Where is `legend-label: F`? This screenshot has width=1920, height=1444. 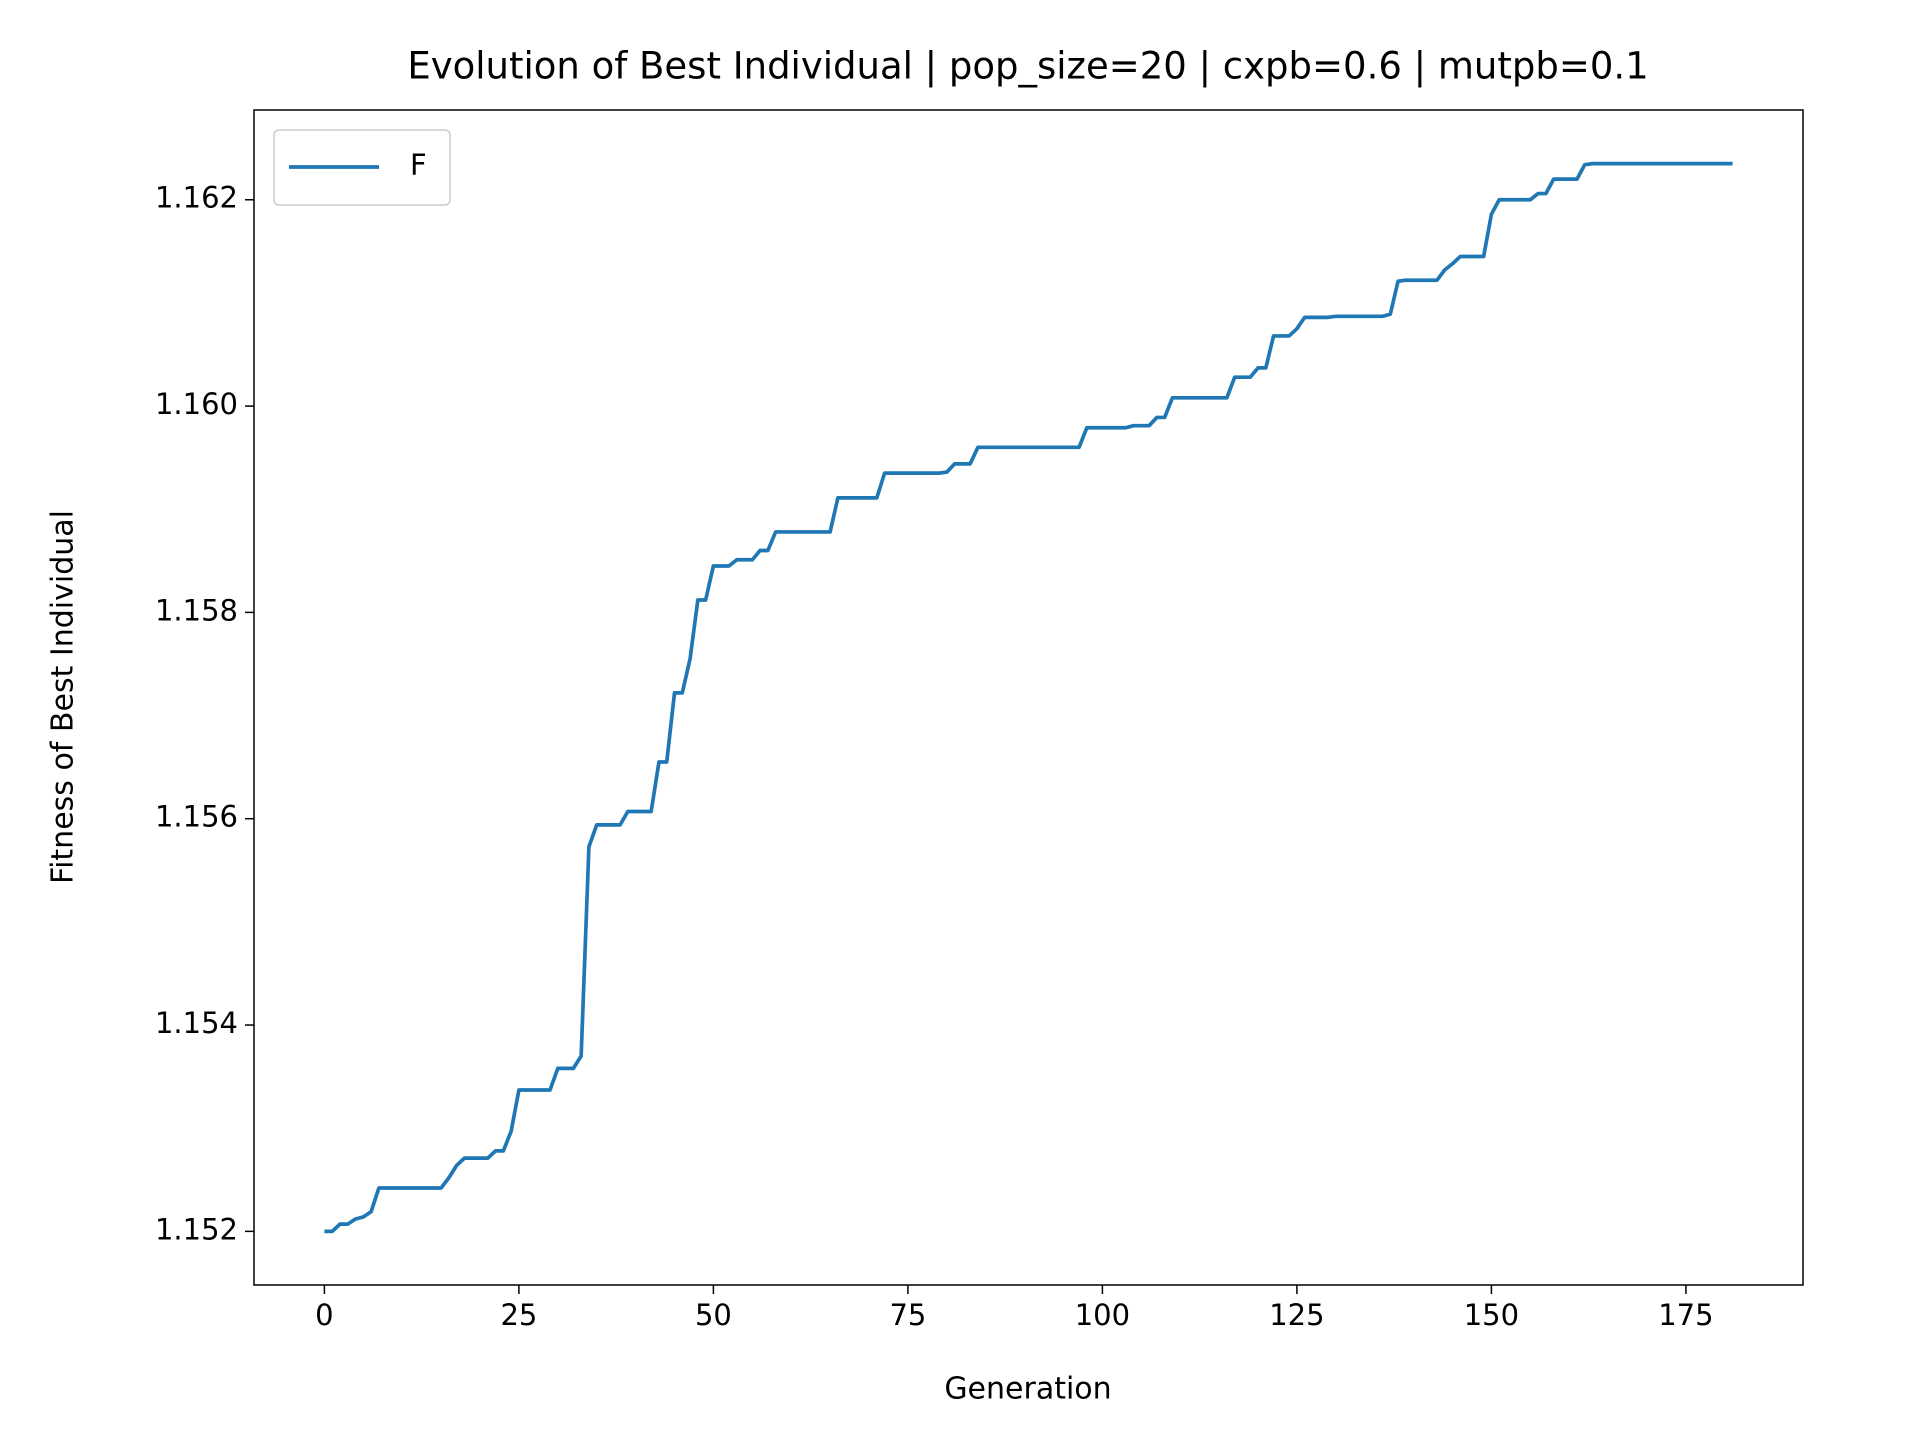 legend-label: F is located at coordinates (418, 165).